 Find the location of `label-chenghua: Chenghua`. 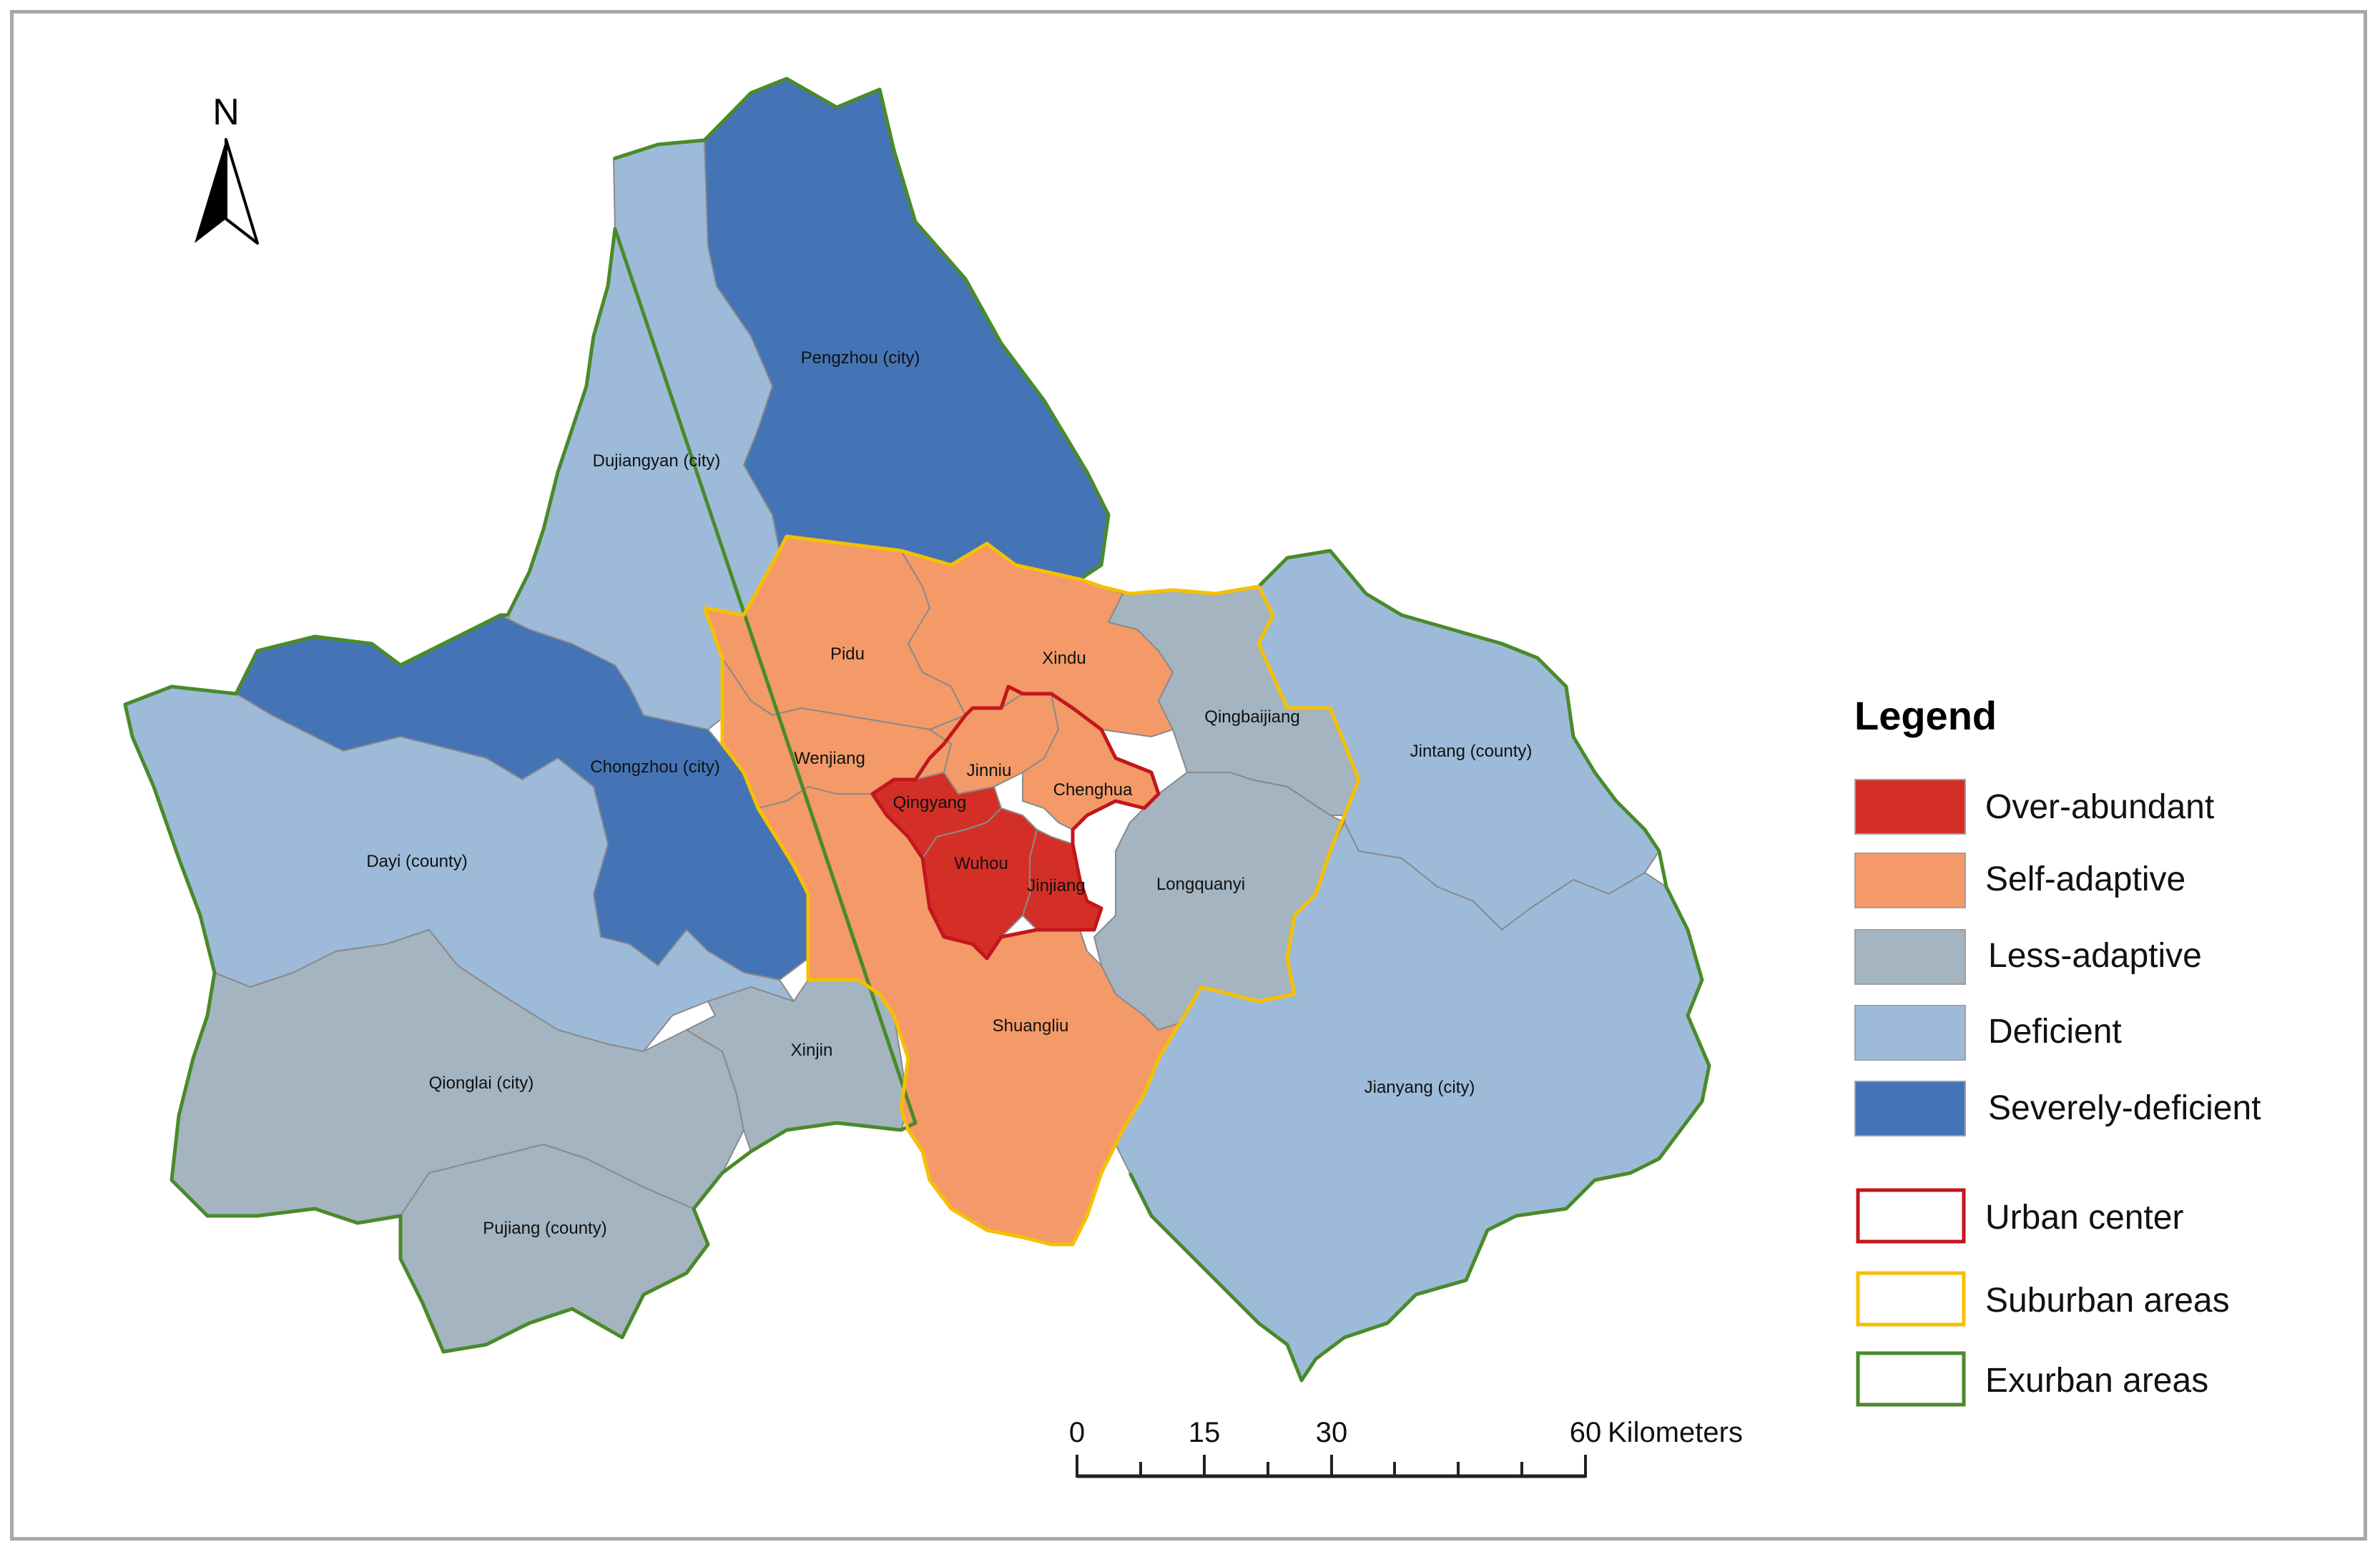

label-chenghua: Chenghua is located at coordinates (1093, 790).